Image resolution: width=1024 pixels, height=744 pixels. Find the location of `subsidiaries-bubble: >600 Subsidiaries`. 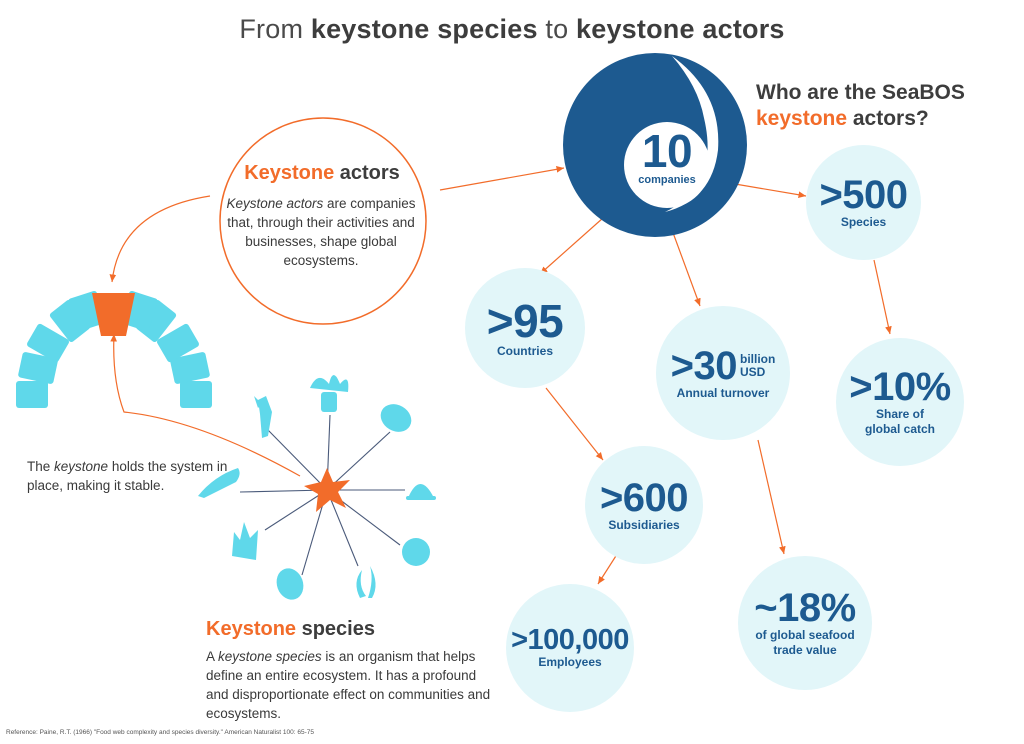

subsidiaries-bubble: >600 Subsidiaries is located at coordinates (644, 505).